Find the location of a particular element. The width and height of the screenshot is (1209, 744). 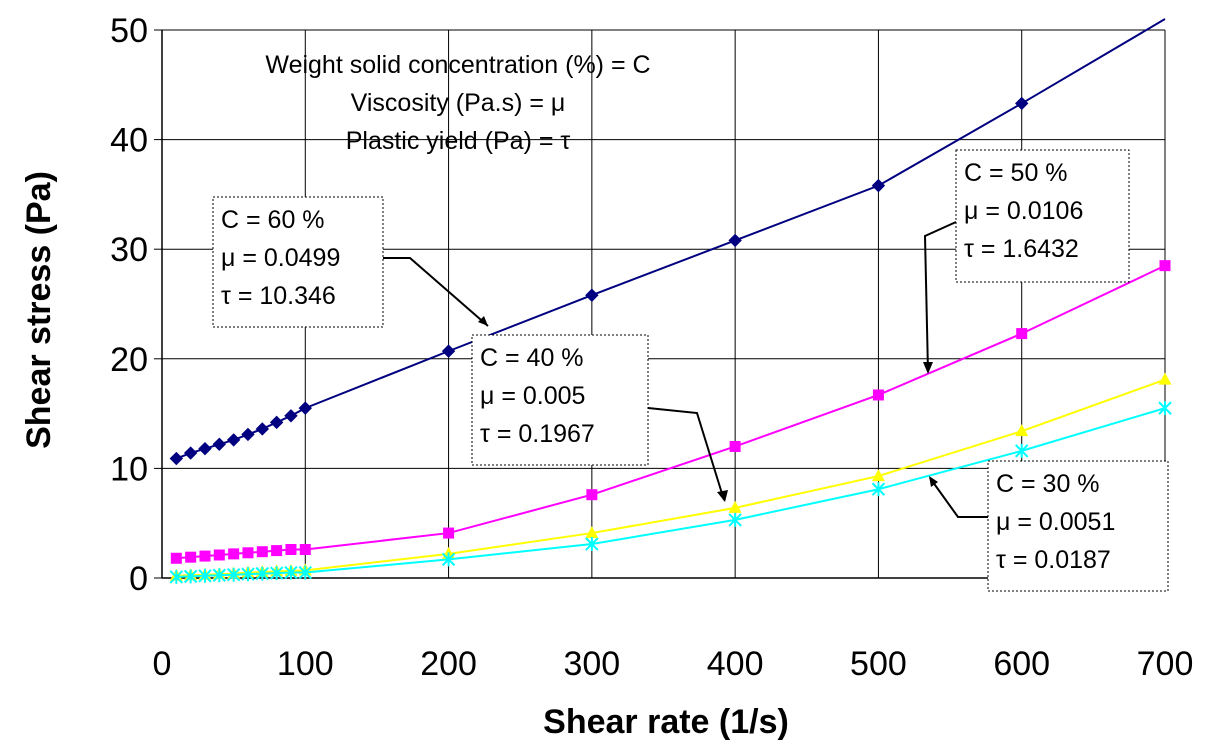

callout-c30-arrow is located at coordinates (958, 497).